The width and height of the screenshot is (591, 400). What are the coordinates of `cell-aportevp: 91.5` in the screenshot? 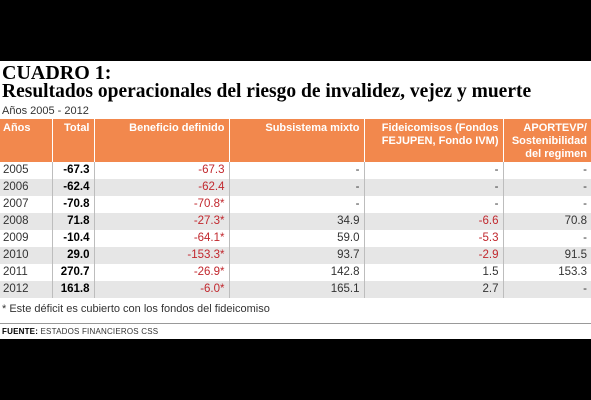 It's located at (546, 255).